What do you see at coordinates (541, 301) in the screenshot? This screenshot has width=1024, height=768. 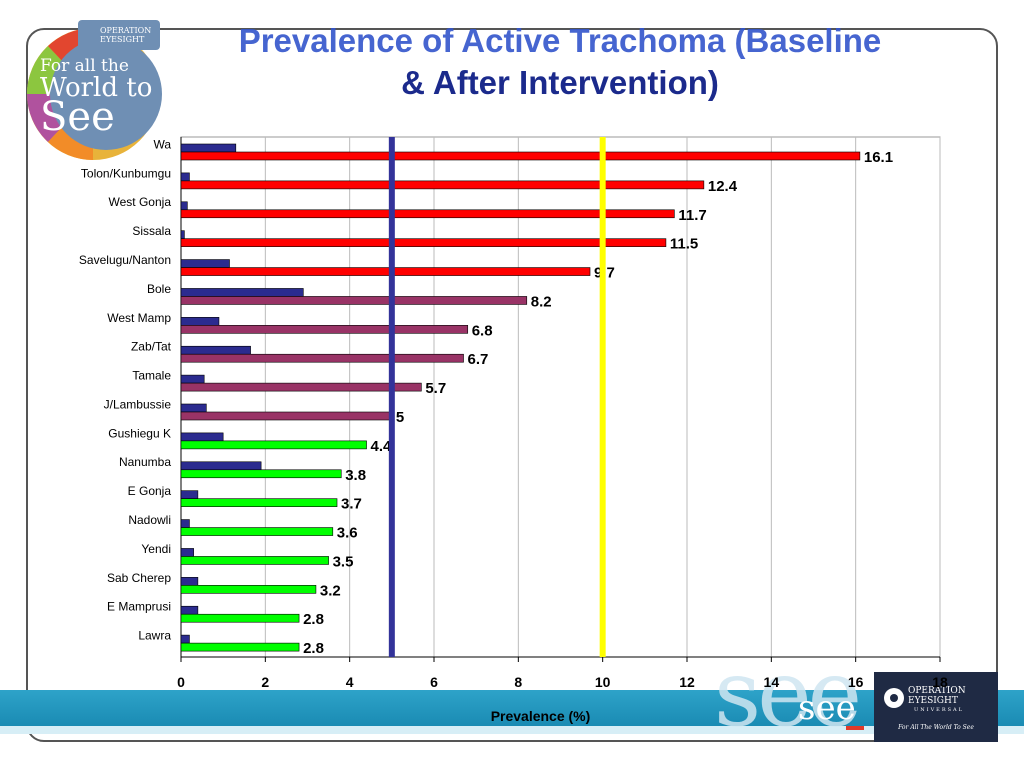 I see `data-label: 8.2` at bounding box center [541, 301].